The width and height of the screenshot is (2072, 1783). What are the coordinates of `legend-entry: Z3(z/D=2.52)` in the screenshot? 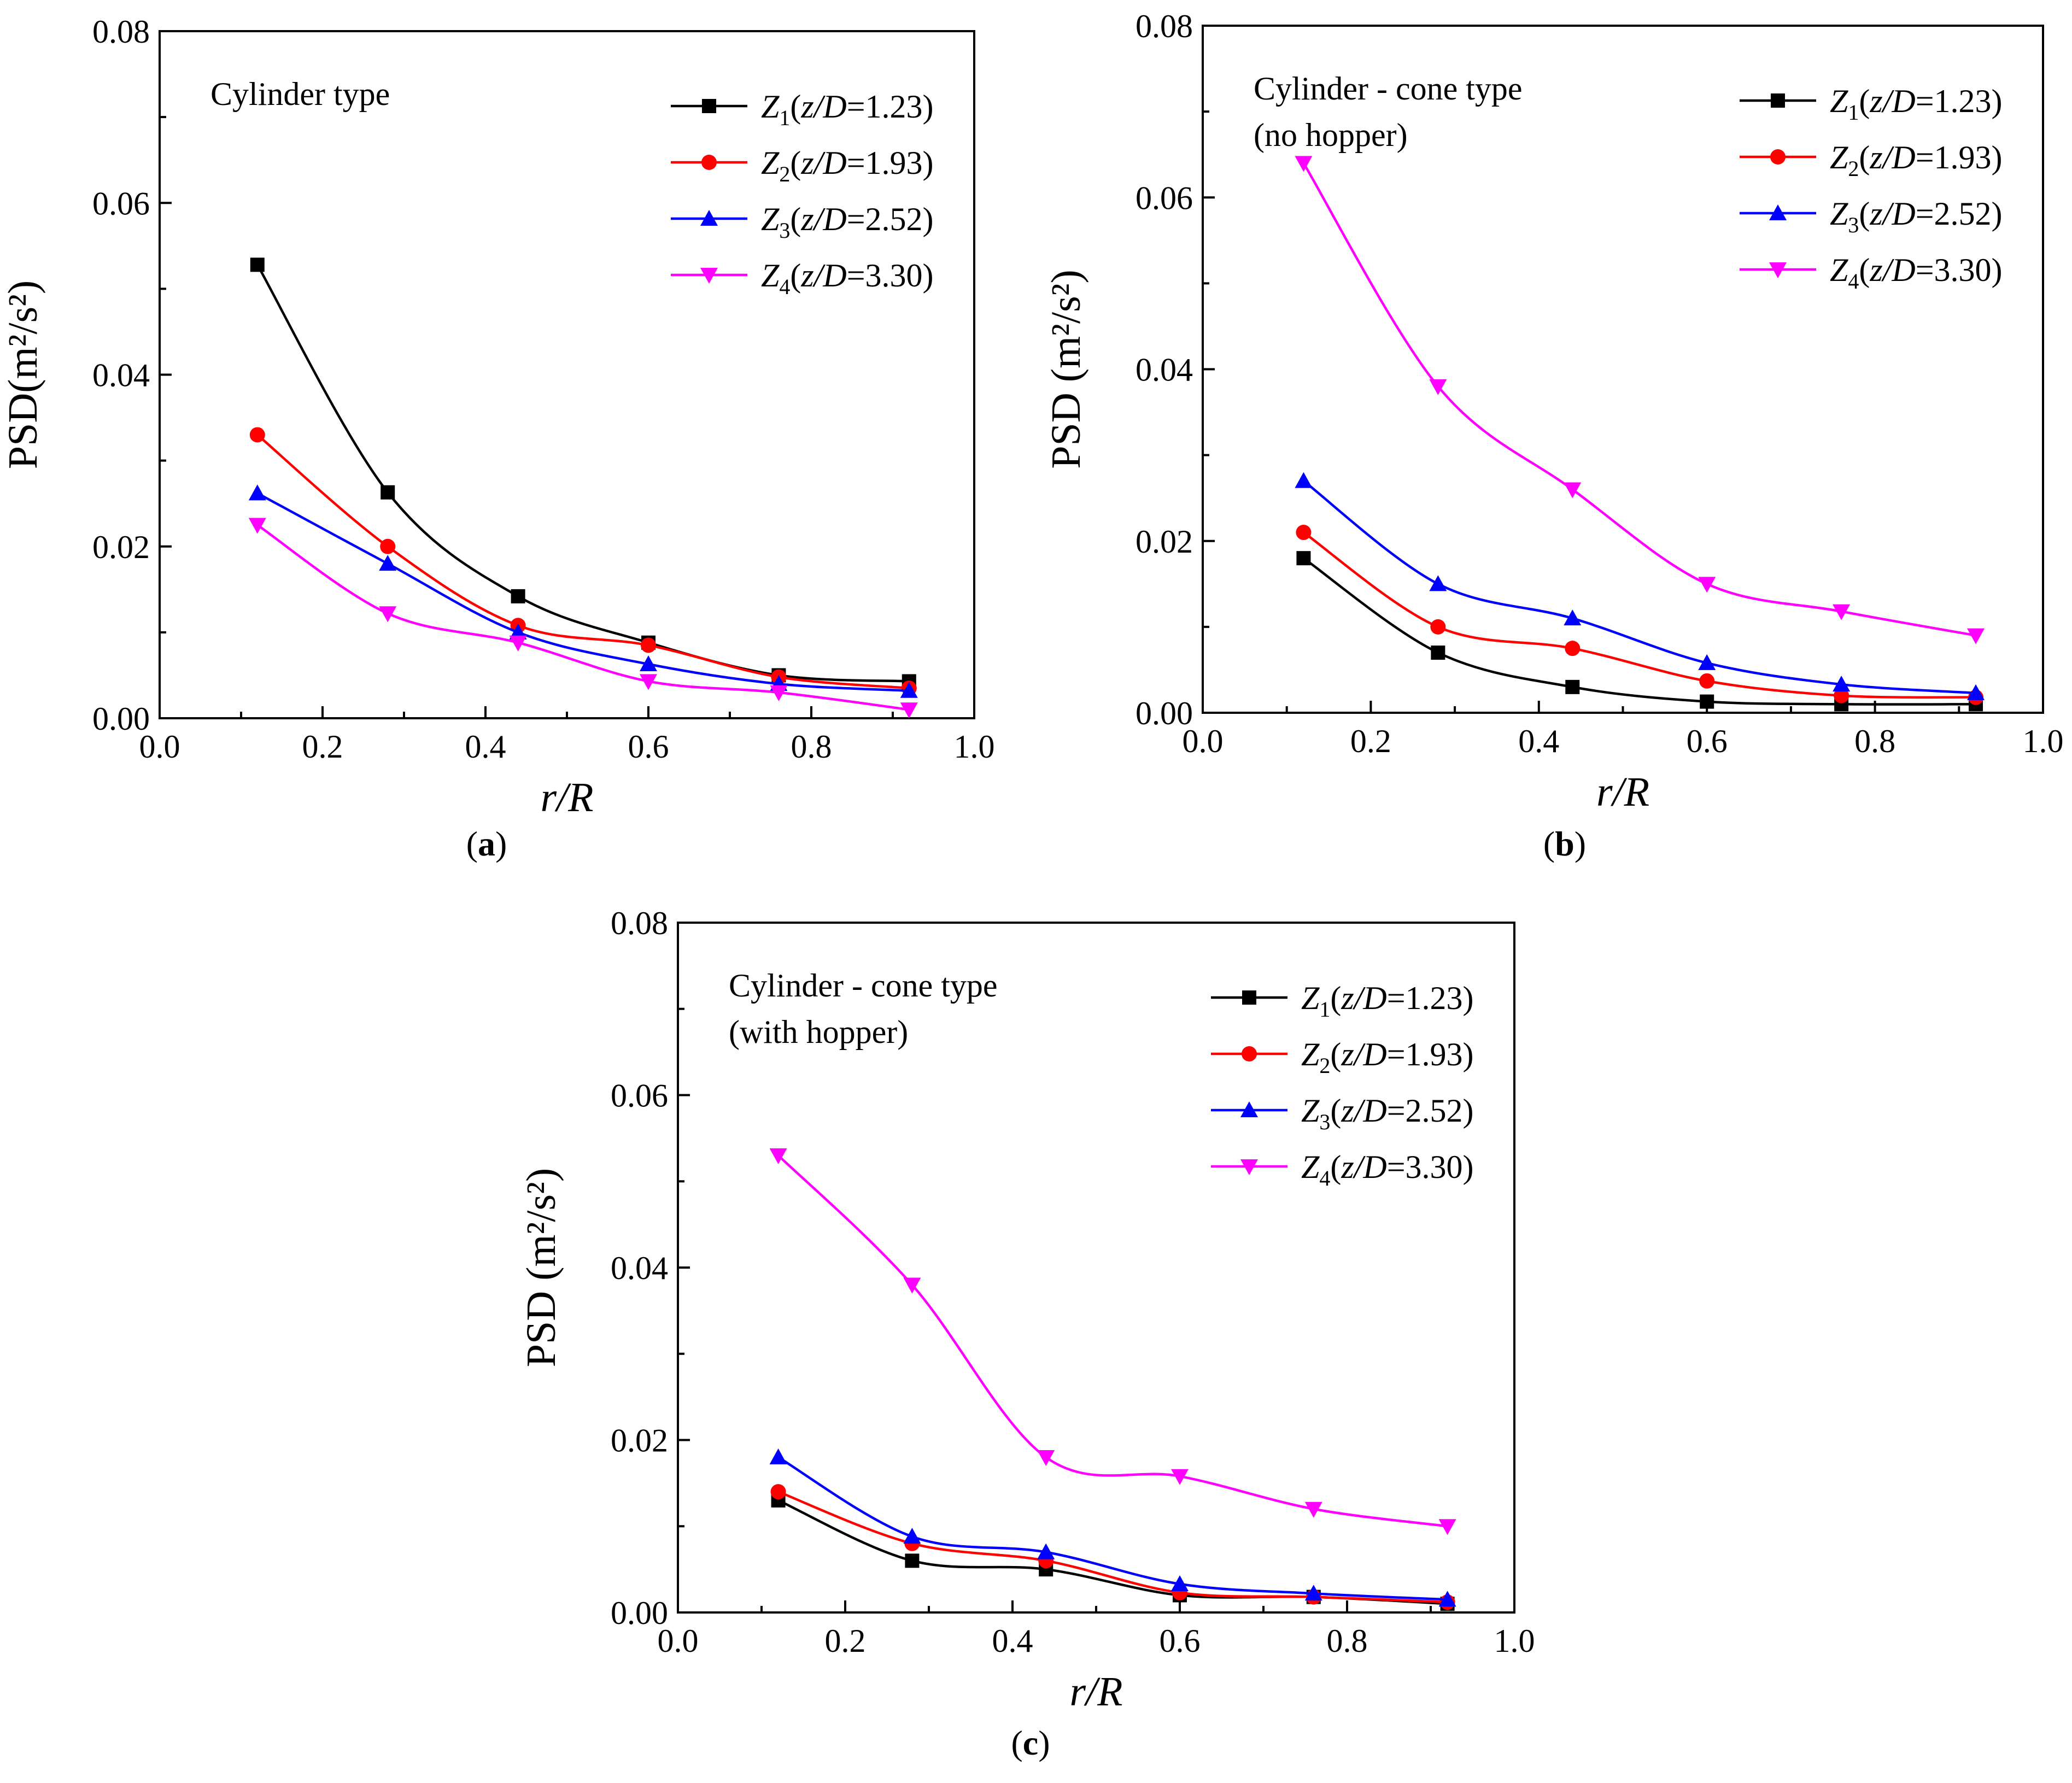 It's located at (802, 222).